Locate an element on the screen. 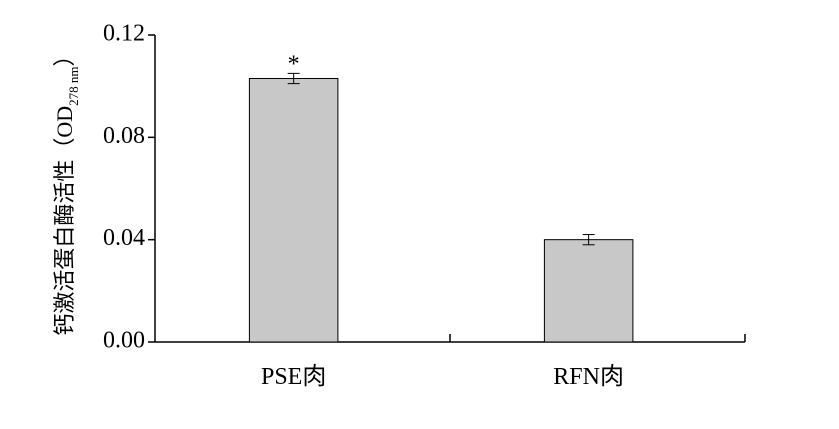 Image resolution: width=839 pixels, height=429 pixels. y-label-subscript: 278 nm is located at coordinates (73, 85).